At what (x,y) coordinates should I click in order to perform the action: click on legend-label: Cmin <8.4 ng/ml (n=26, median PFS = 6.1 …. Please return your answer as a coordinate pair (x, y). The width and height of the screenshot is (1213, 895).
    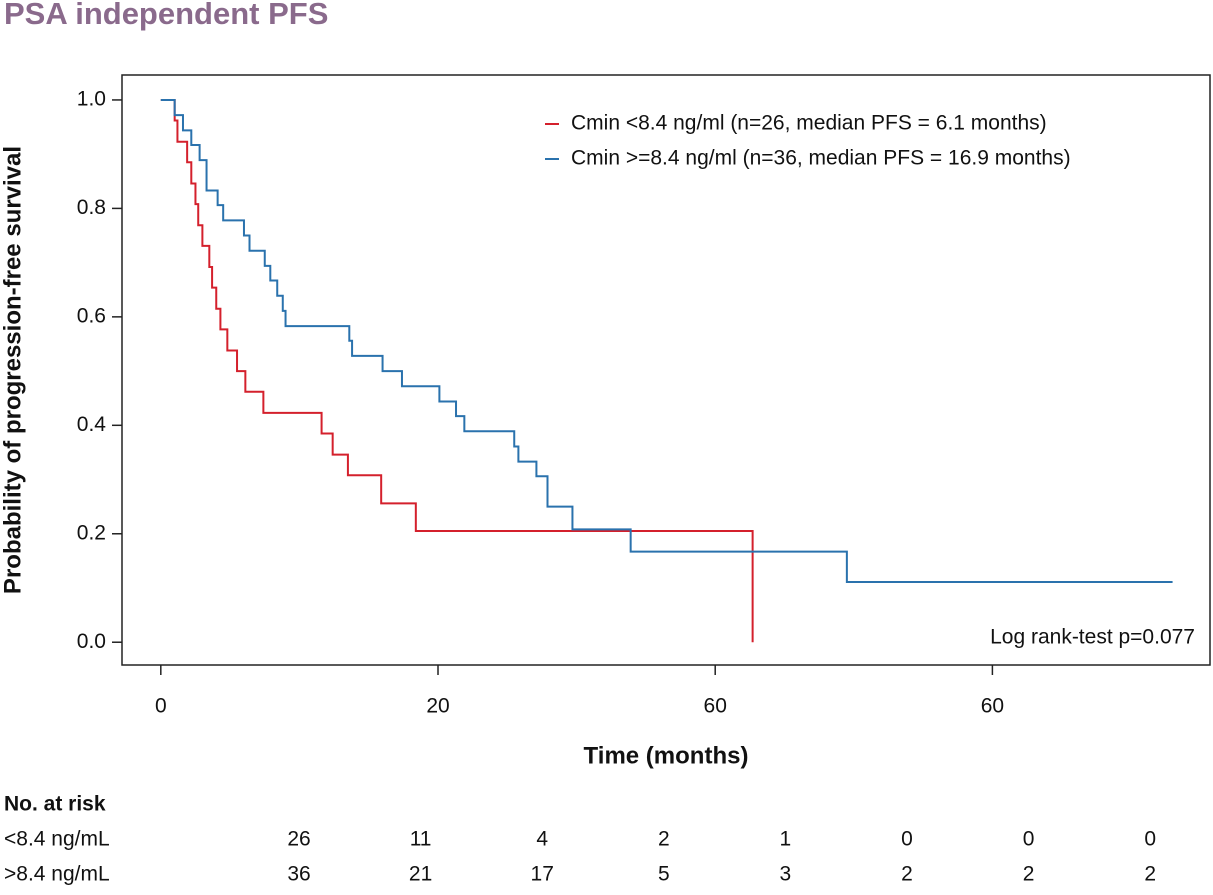
    Looking at the image, I should click on (809, 123).